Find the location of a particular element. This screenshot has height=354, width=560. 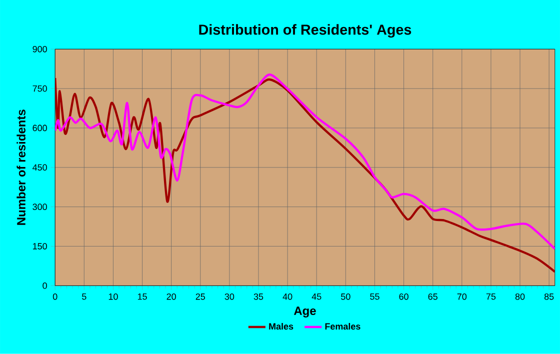

x-tick-label: 85 is located at coordinates (549, 297).